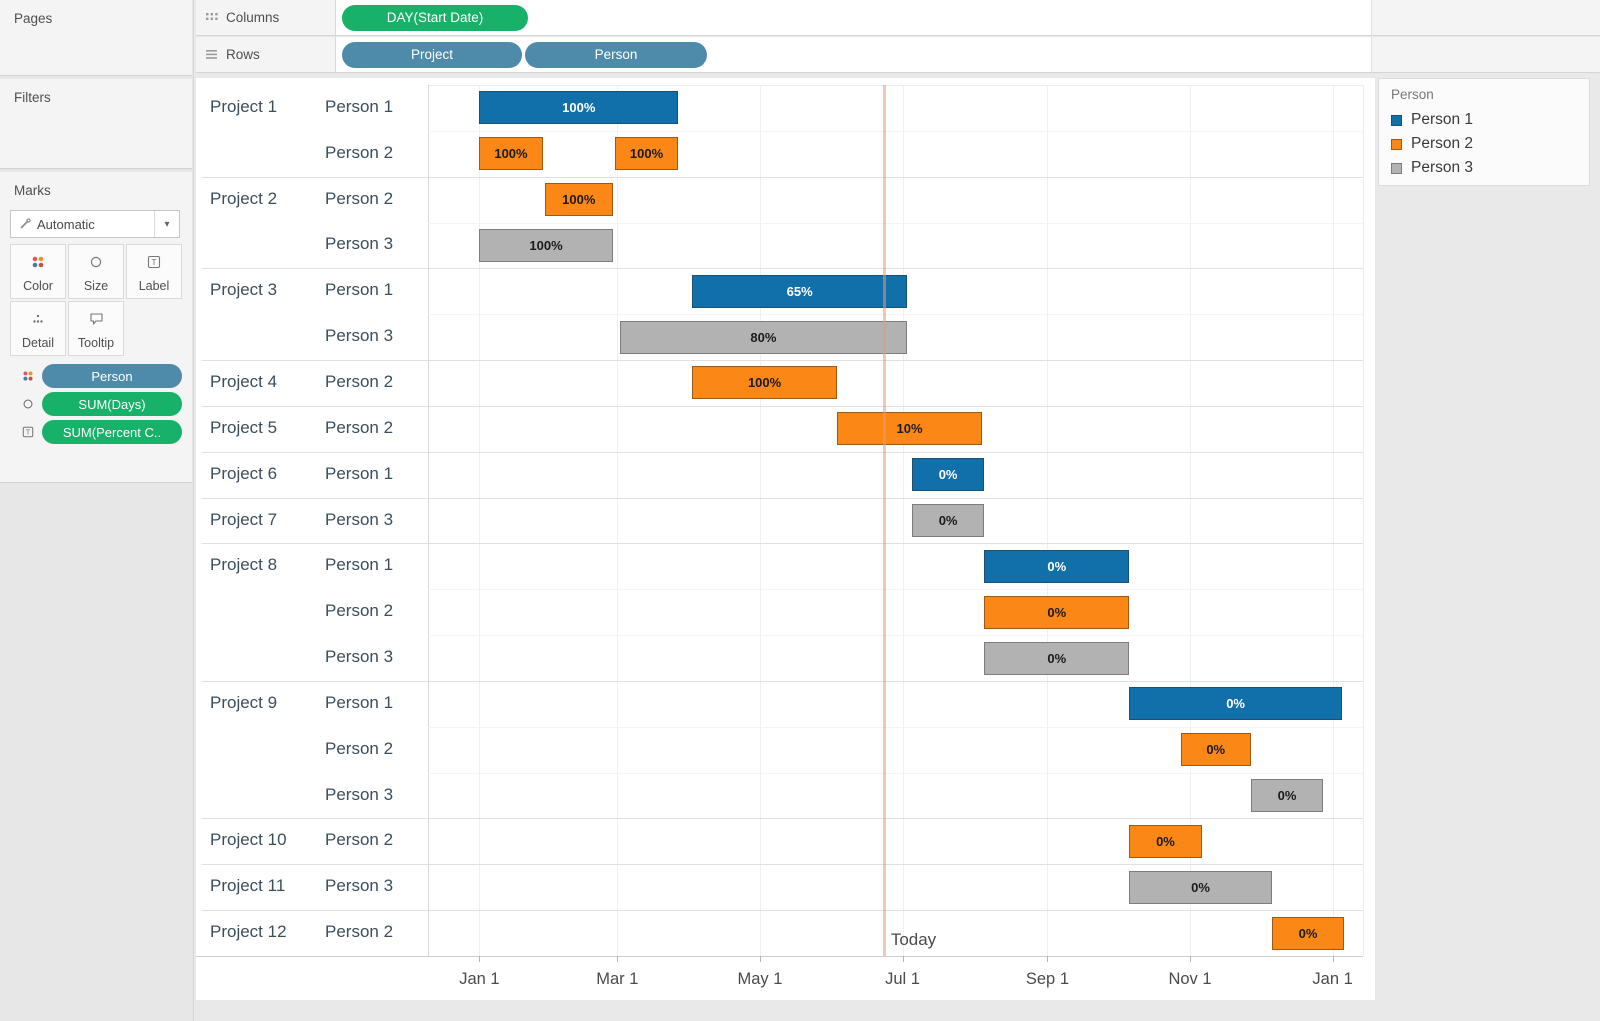 This screenshot has height=1021, width=1600. I want to click on pages-shelf: Pages, so click(96, 38).